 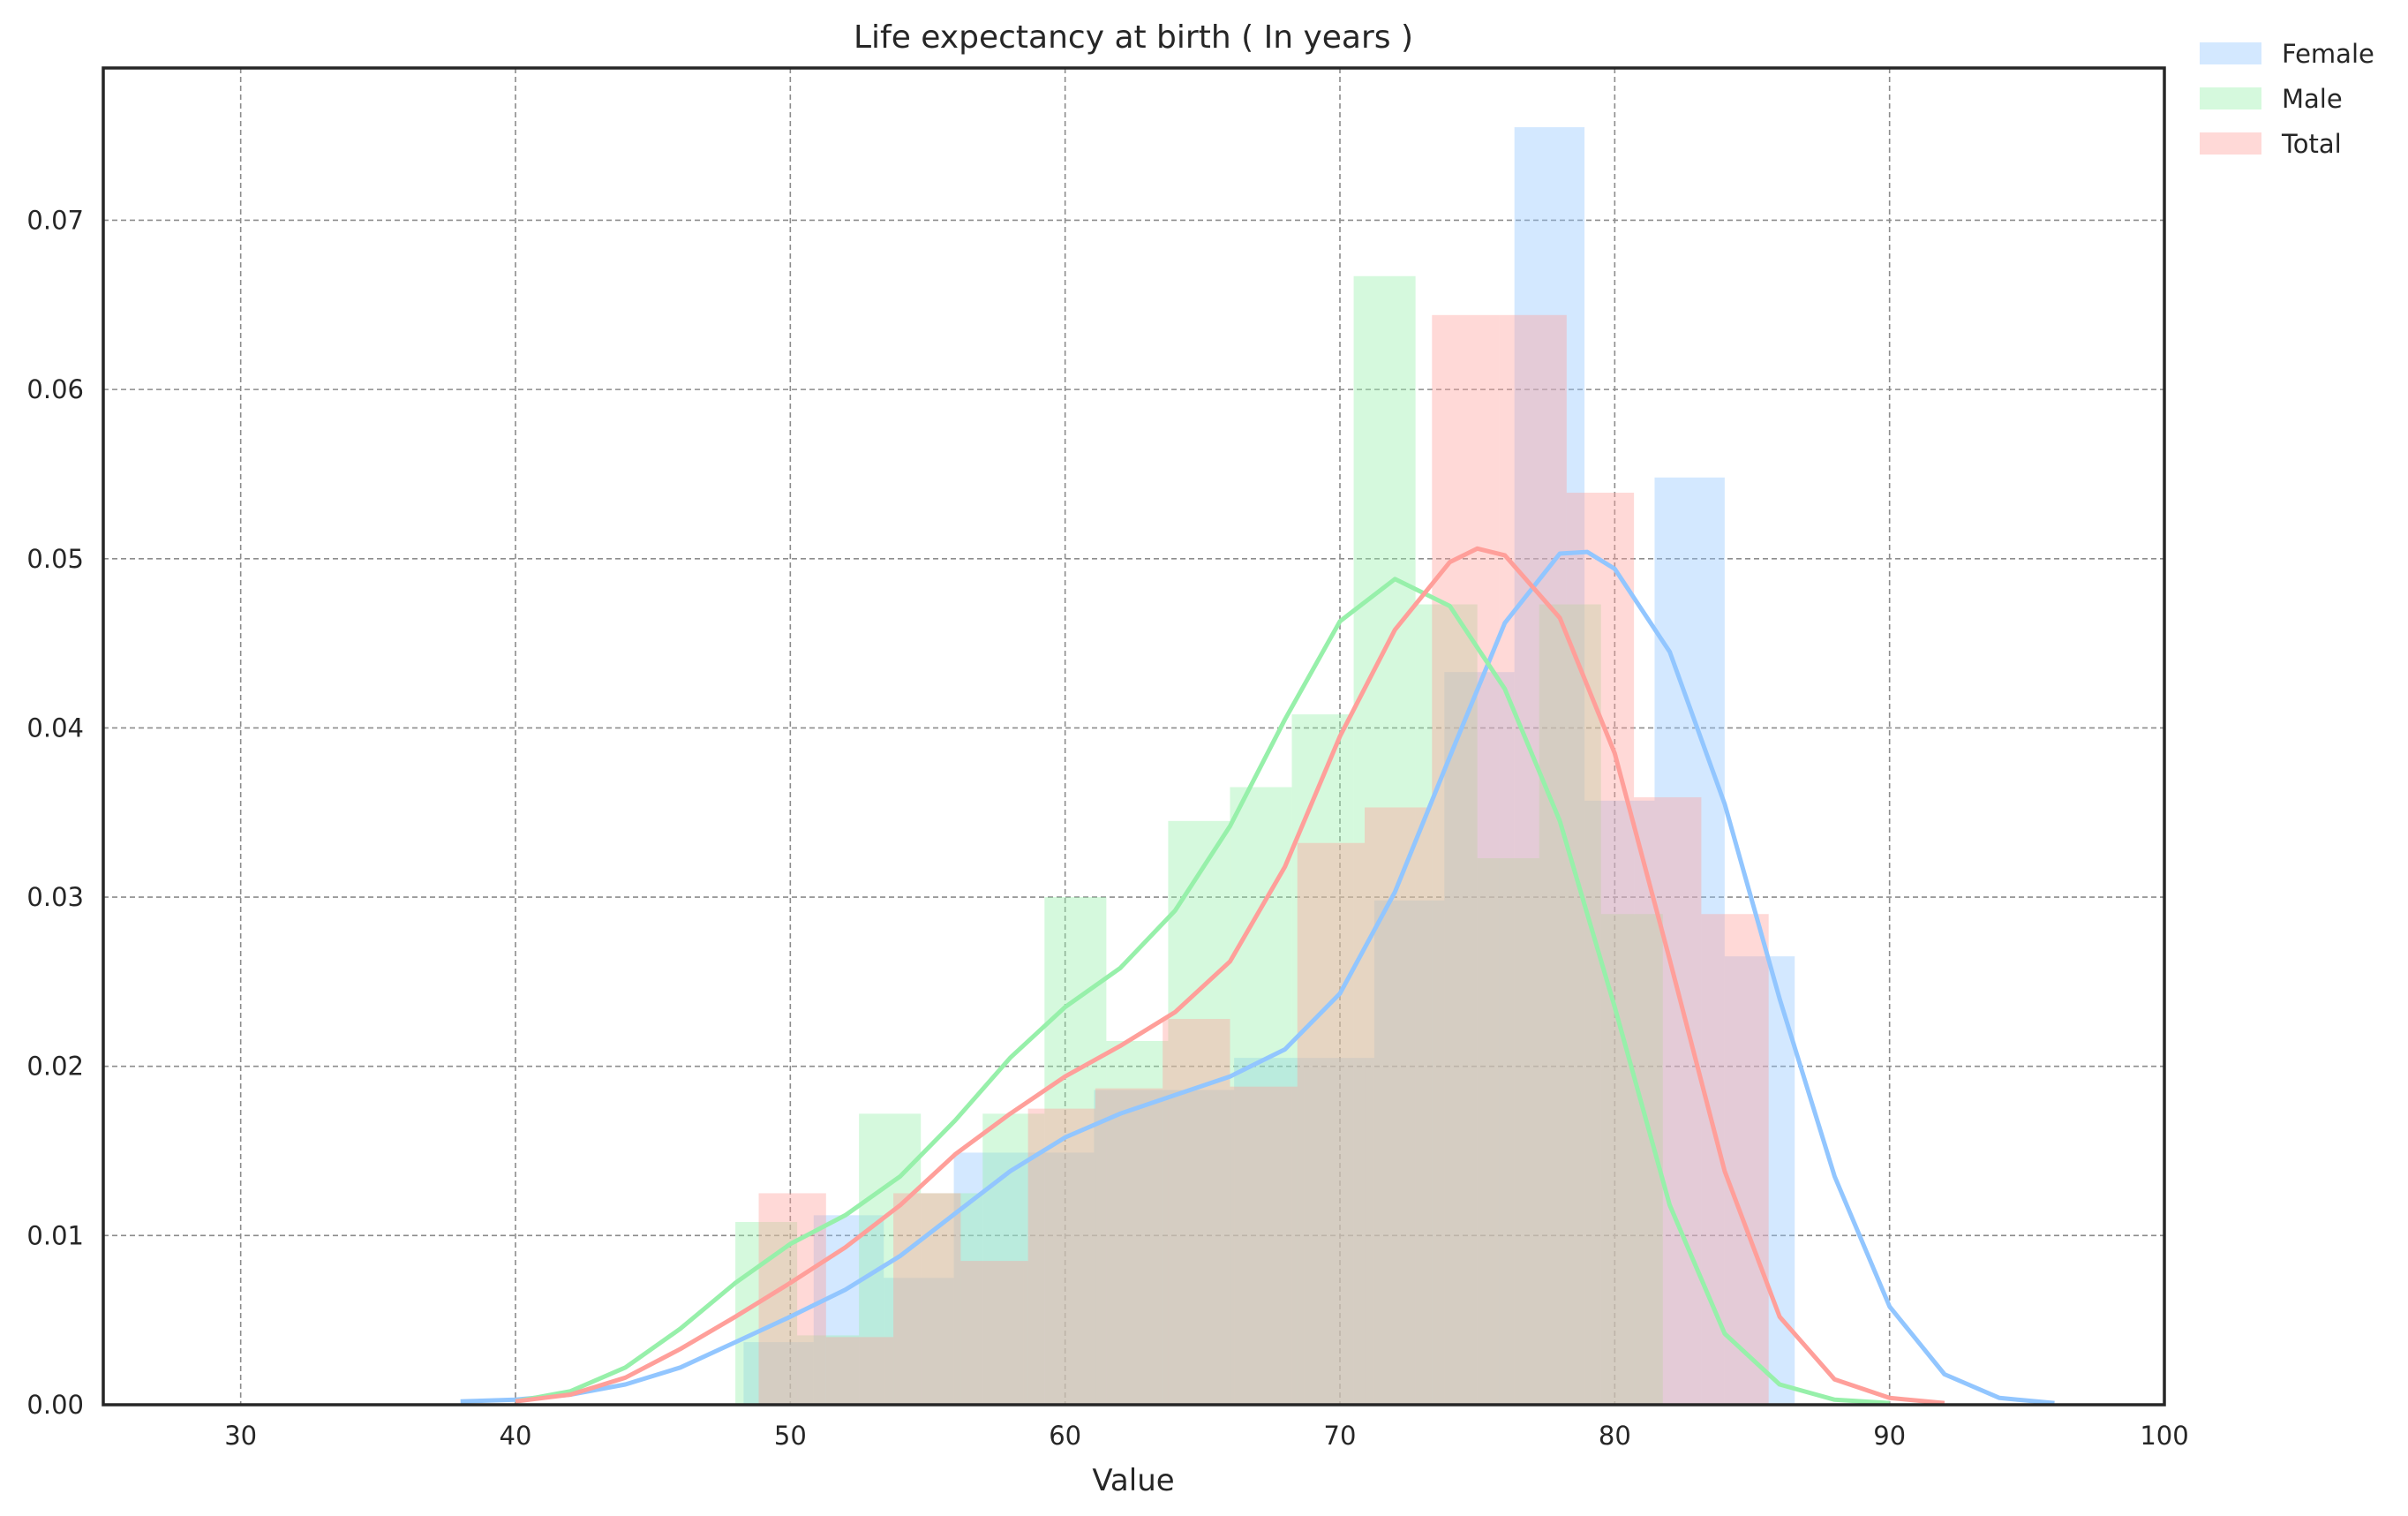 I want to click on legend-label: Total, so click(x=2311, y=144).